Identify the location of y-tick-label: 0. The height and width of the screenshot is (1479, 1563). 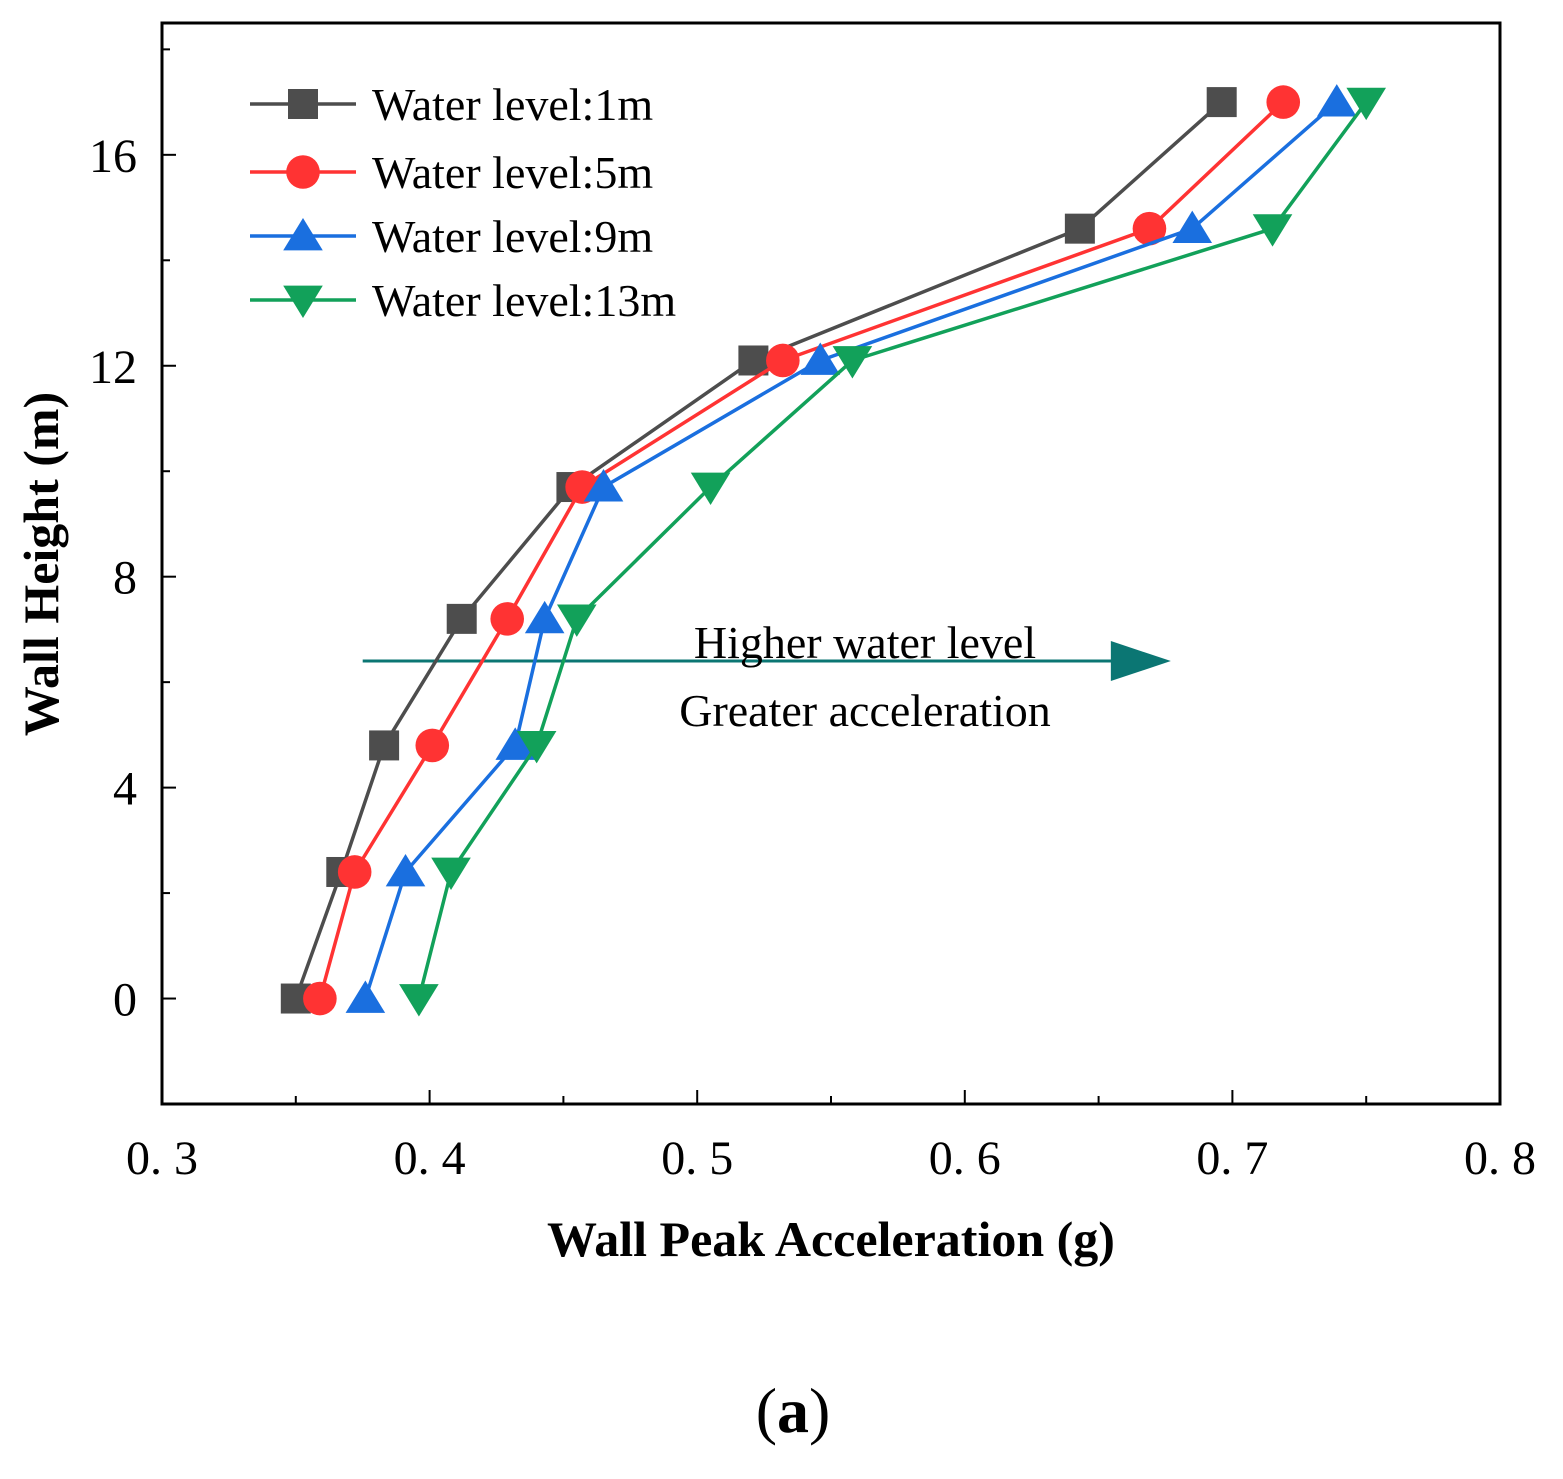
(125, 1000).